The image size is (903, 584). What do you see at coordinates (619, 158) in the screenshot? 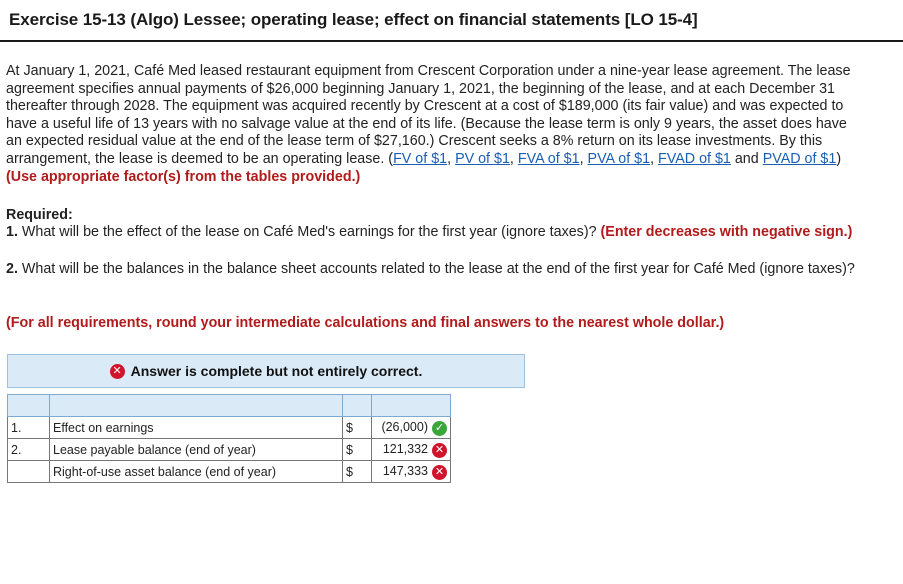
I see `pva-link: PVA of $1` at bounding box center [619, 158].